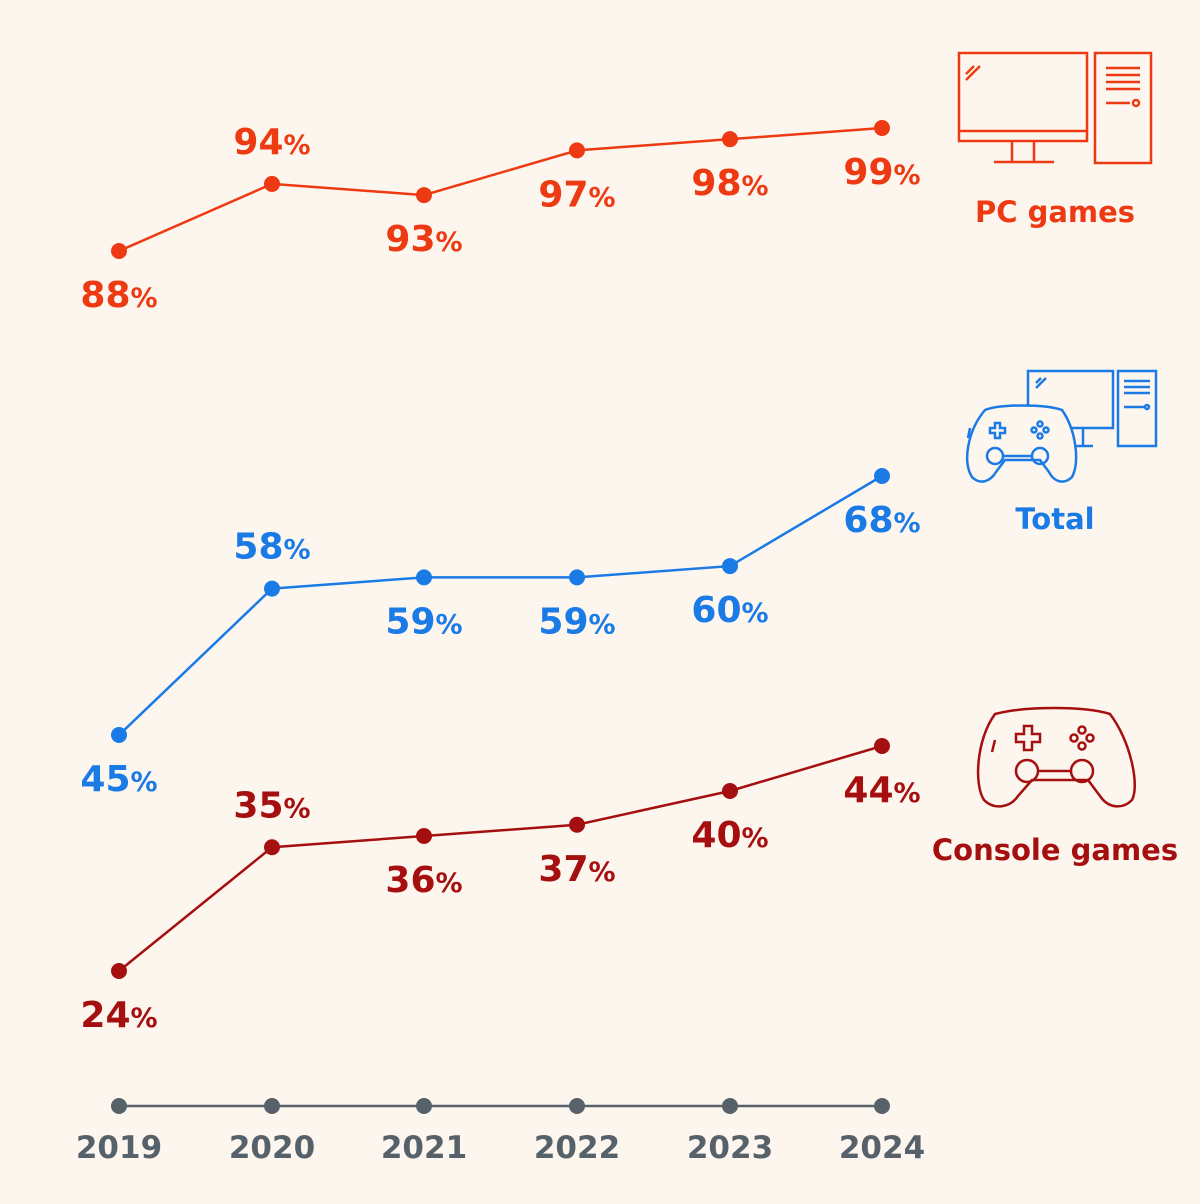  I want to click on data-point-total-2023, so click(730, 566).